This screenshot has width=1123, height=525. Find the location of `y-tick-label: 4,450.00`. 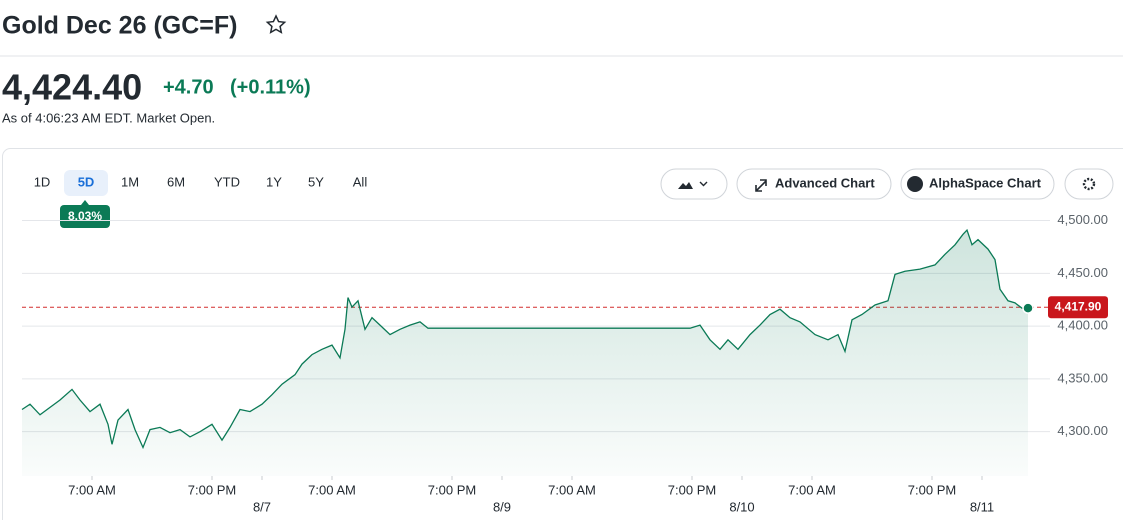

y-tick-label: 4,450.00 is located at coordinates (1082, 272).